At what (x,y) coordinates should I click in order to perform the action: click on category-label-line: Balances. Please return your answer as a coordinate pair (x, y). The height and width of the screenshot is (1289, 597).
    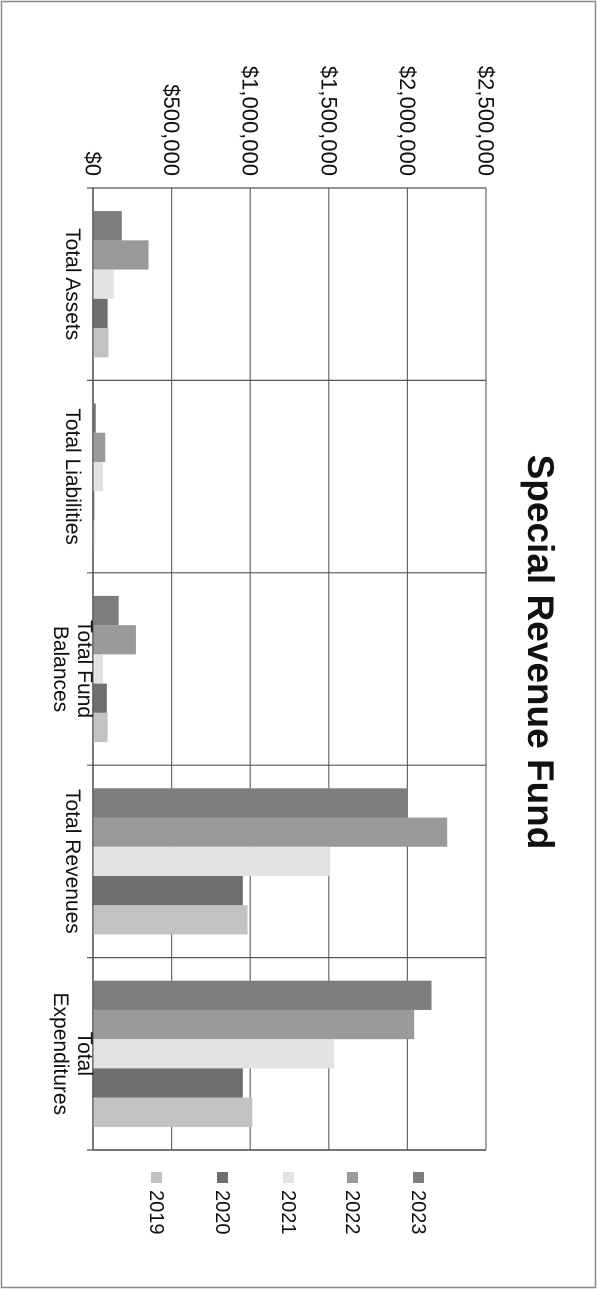
    Looking at the image, I should click on (60, 669).